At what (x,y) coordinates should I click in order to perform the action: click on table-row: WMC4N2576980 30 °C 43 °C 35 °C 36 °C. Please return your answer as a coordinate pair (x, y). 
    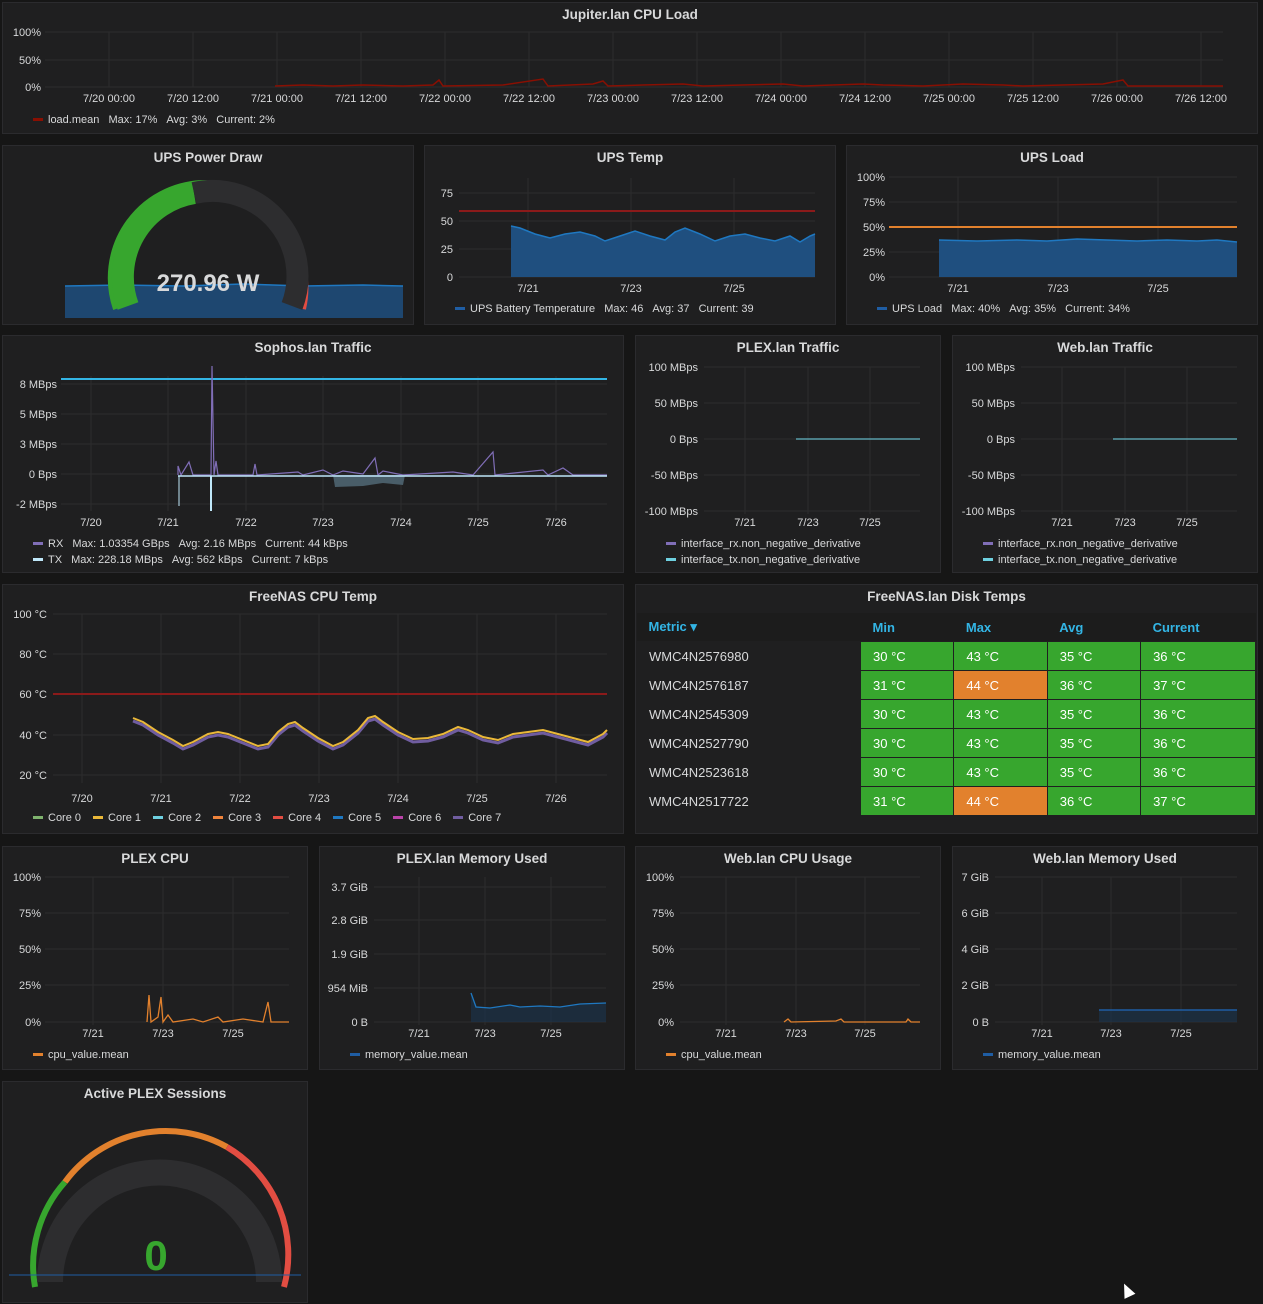
    Looking at the image, I should click on (946, 656).